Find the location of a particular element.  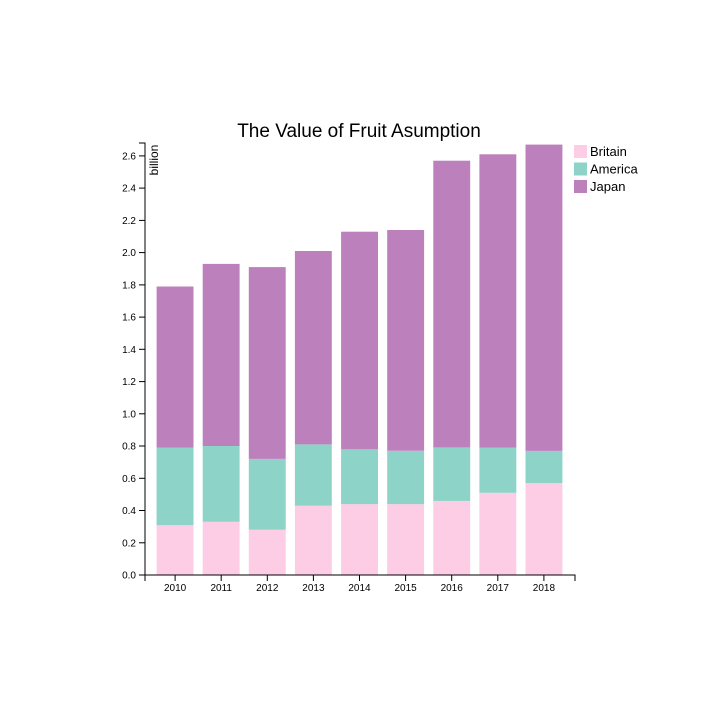

bar-america-2016 is located at coordinates (452, 474).